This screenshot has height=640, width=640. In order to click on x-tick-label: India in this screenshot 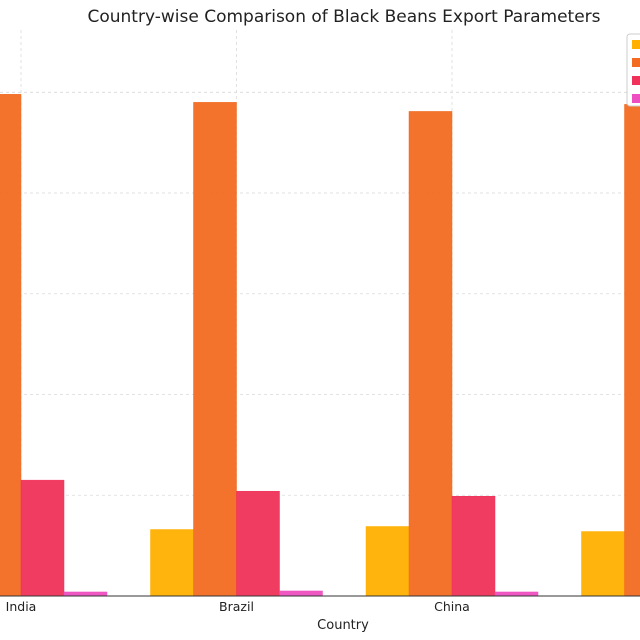, I will do `click(21, 606)`.